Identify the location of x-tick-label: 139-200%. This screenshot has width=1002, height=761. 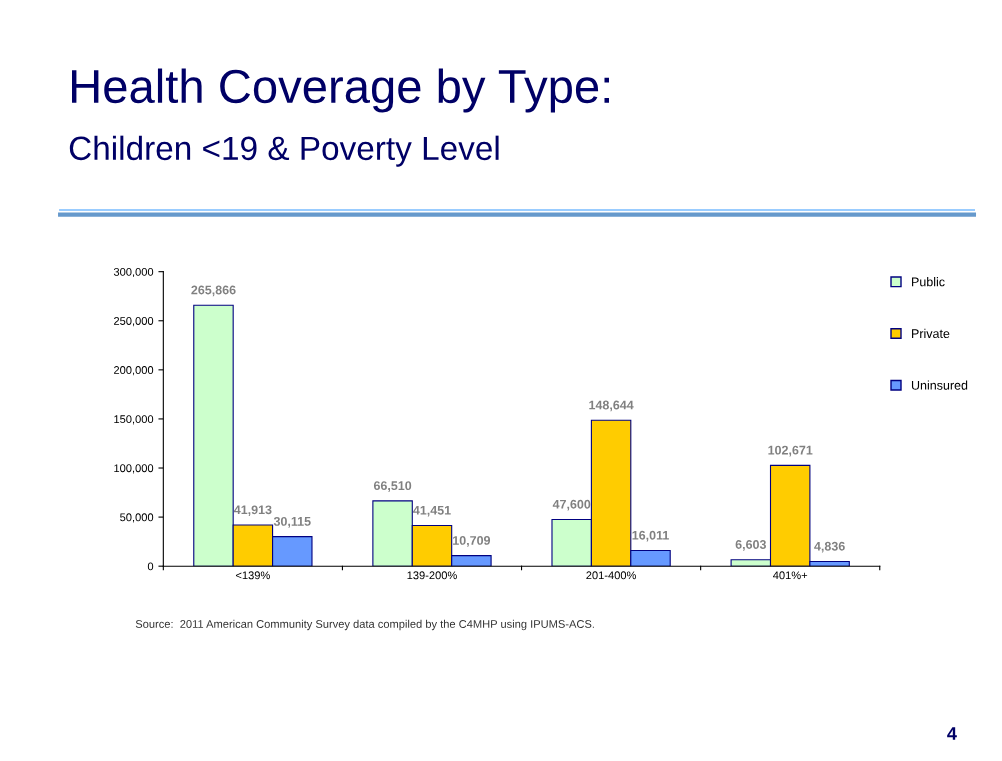
(432, 575).